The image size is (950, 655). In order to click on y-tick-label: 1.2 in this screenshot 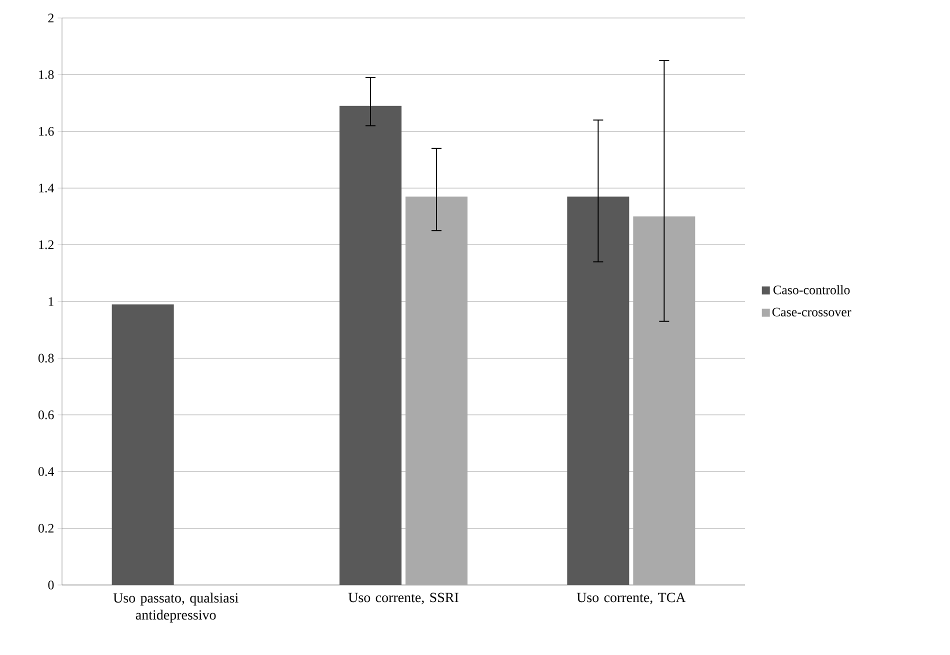, I will do `click(46, 245)`.